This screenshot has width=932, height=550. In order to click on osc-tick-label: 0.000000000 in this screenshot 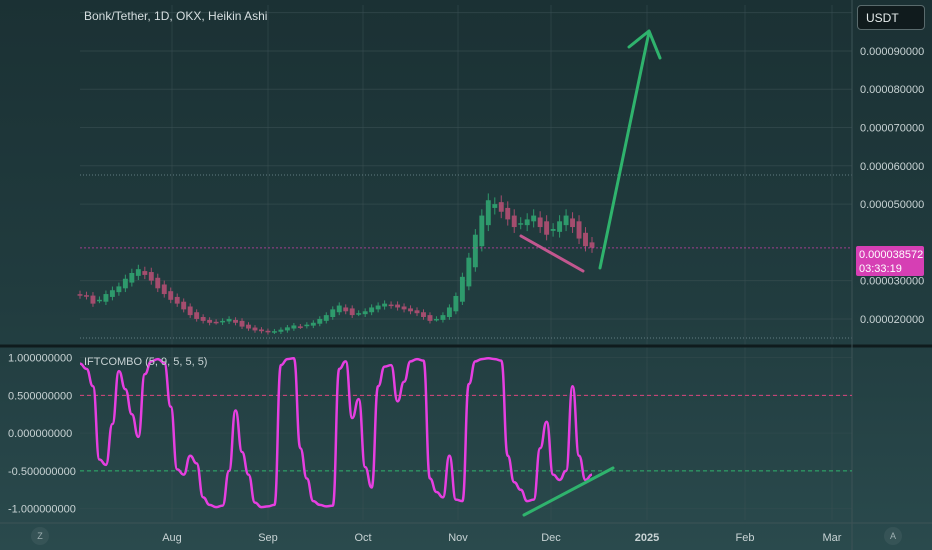, I will do `click(40, 434)`.